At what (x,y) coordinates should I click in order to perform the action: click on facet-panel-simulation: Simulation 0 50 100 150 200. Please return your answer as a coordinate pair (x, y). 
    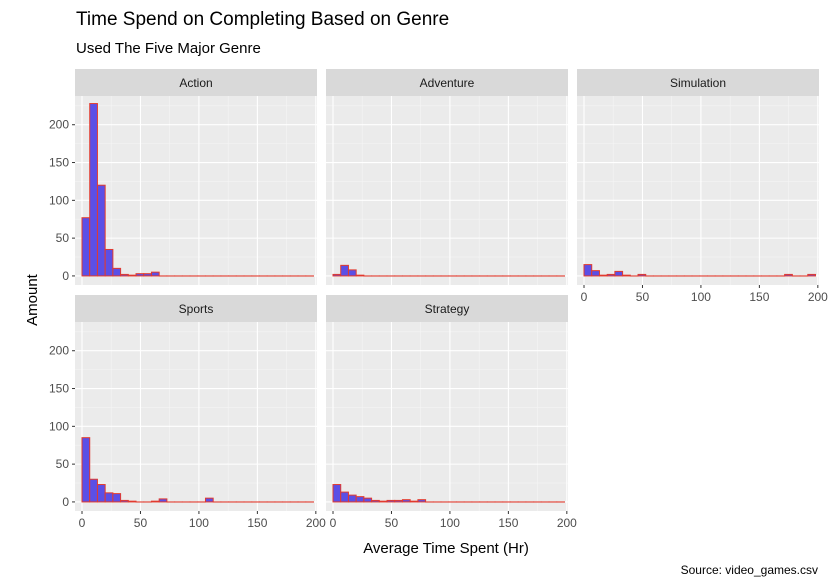
    Looking at the image, I should click on (702, 186).